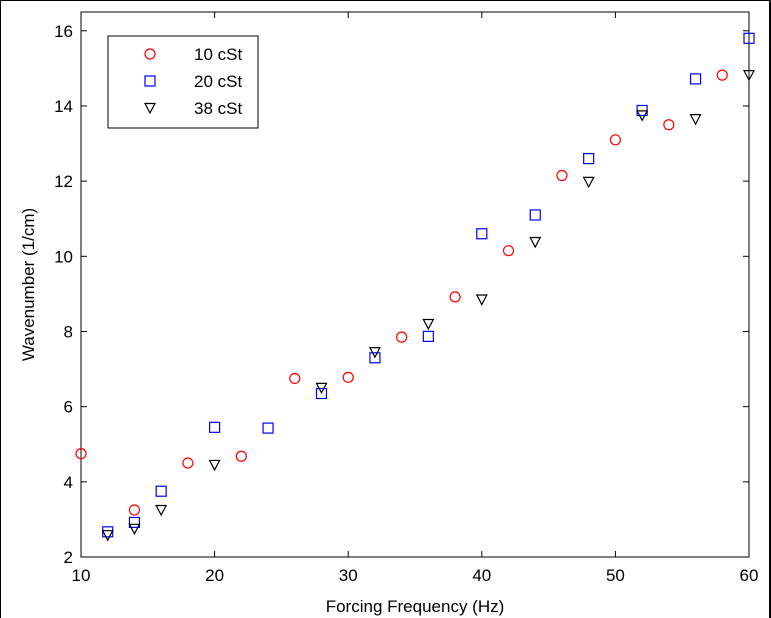 The image size is (771, 618). I want to click on legend-box, so click(183, 82).